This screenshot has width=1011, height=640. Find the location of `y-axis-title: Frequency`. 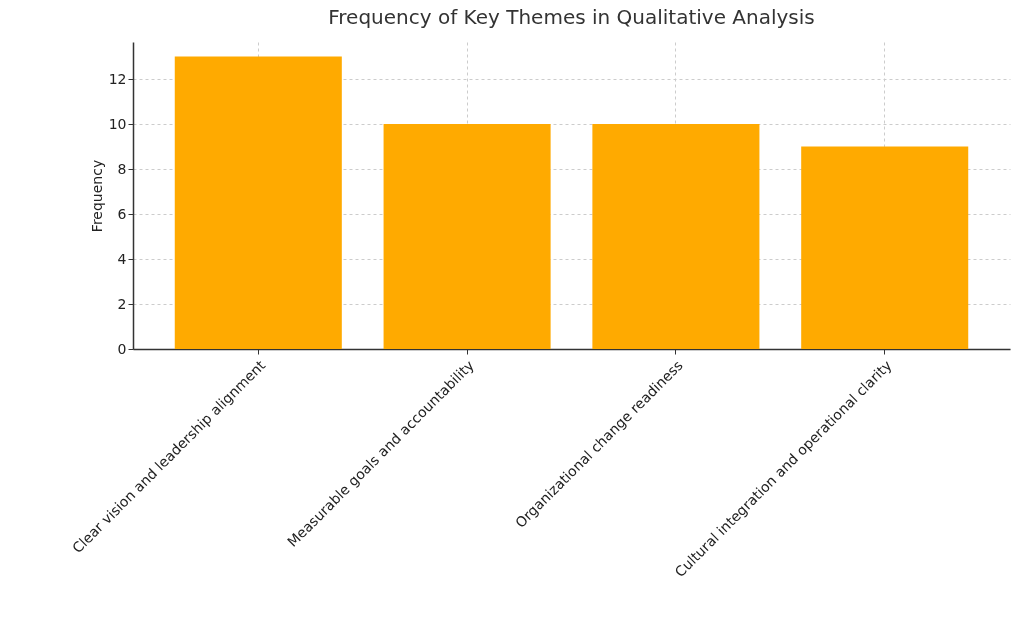

y-axis-title: Frequency is located at coordinates (96, 196).